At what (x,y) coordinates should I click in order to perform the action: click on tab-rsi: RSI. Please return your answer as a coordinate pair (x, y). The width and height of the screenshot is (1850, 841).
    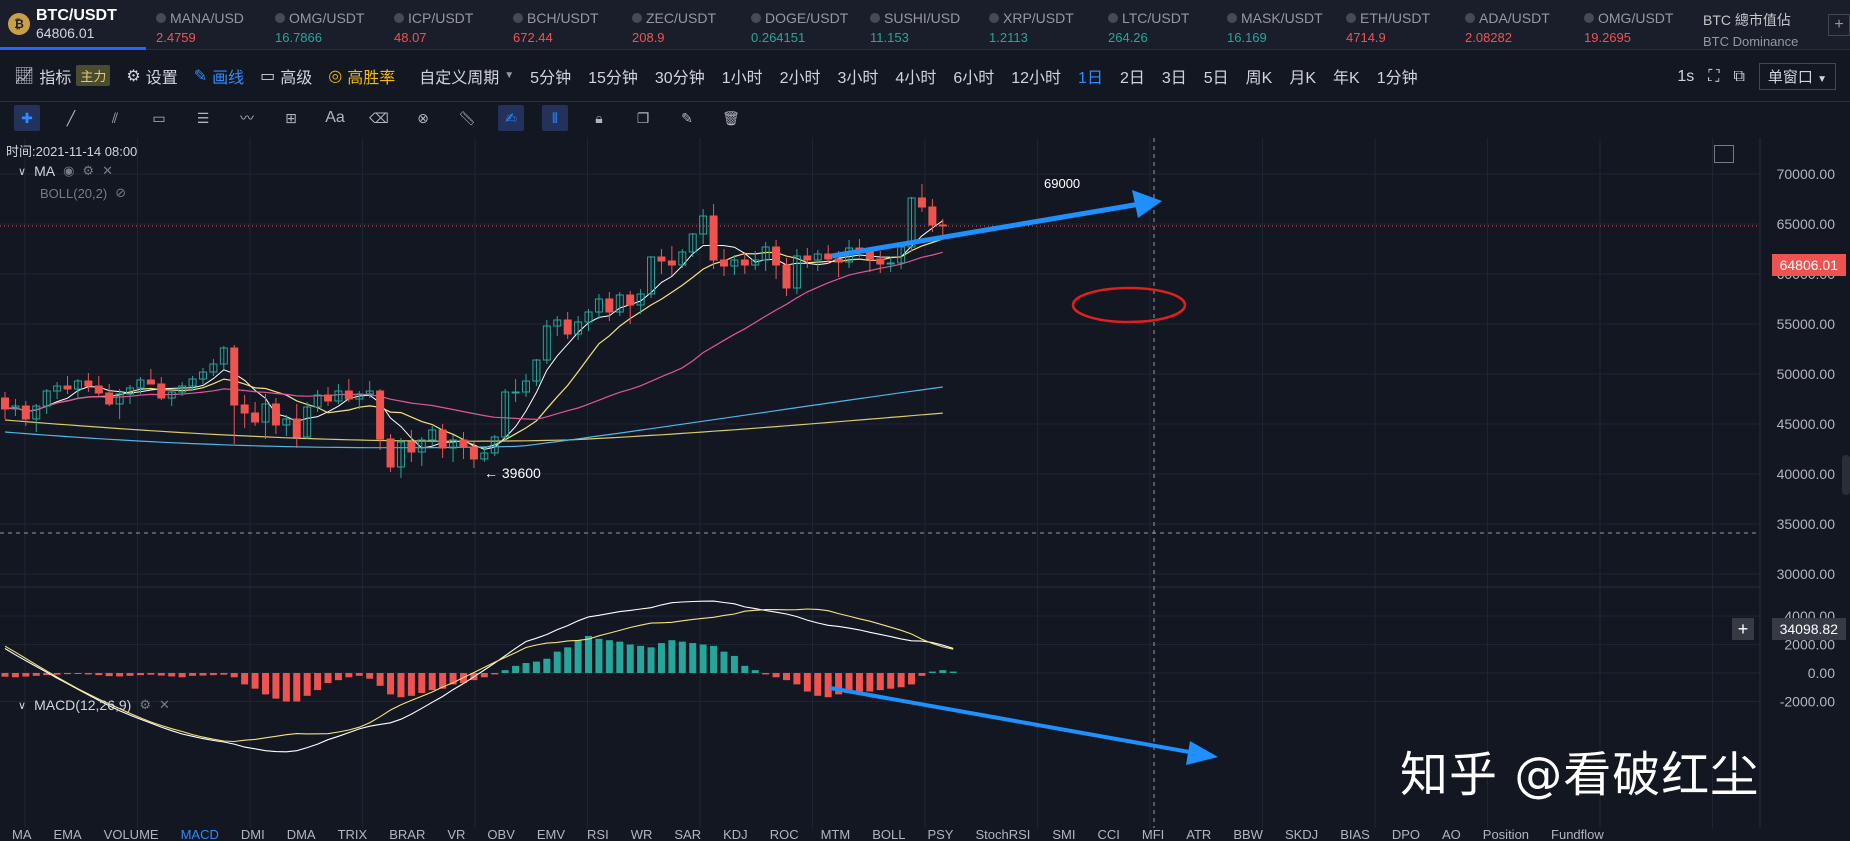
    Looking at the image, I should click on (598, 834).